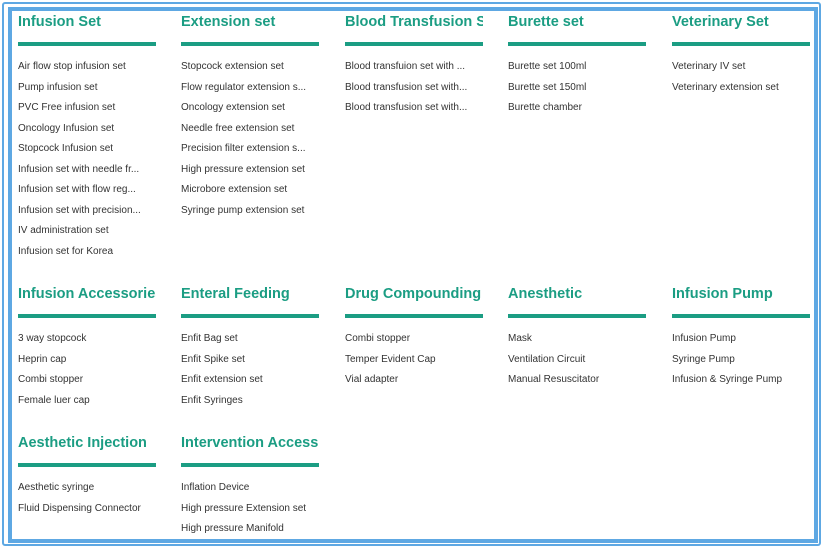 The width and height of the screenshot is (826, 560). I want to click on menu-link: Vial adapter, so click(372, 379).